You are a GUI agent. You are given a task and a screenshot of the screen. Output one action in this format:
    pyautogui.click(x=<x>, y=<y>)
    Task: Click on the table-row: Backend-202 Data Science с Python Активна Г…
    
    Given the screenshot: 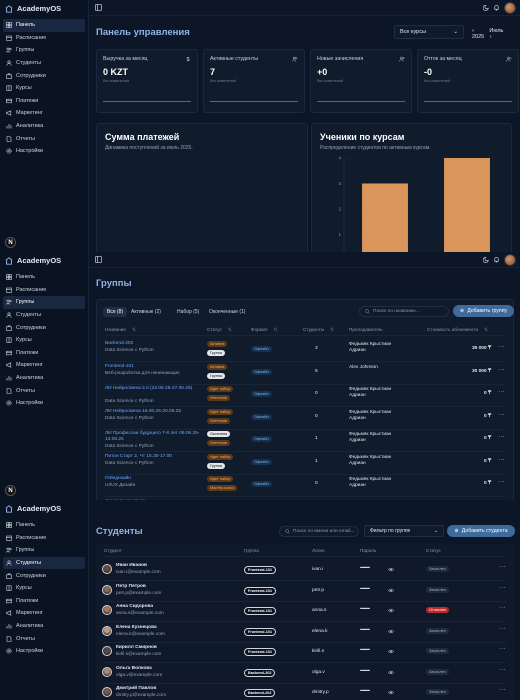 What is the action you would take?
    pyautogui.click(x=305, y=350)
    